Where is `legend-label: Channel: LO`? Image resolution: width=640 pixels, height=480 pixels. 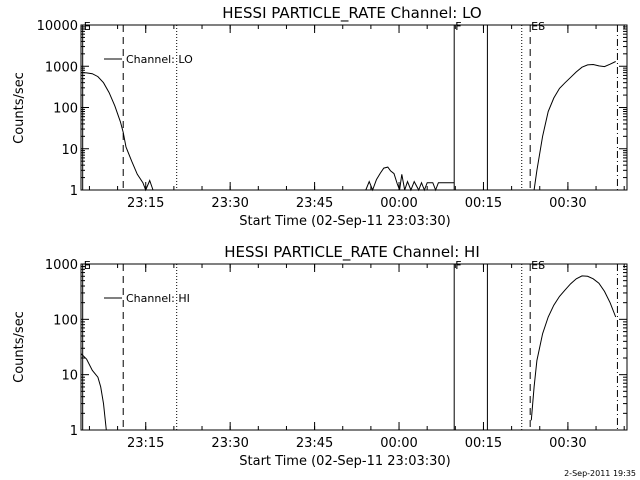 legend-label: Channel: LO is located at coordinates (159, 59).